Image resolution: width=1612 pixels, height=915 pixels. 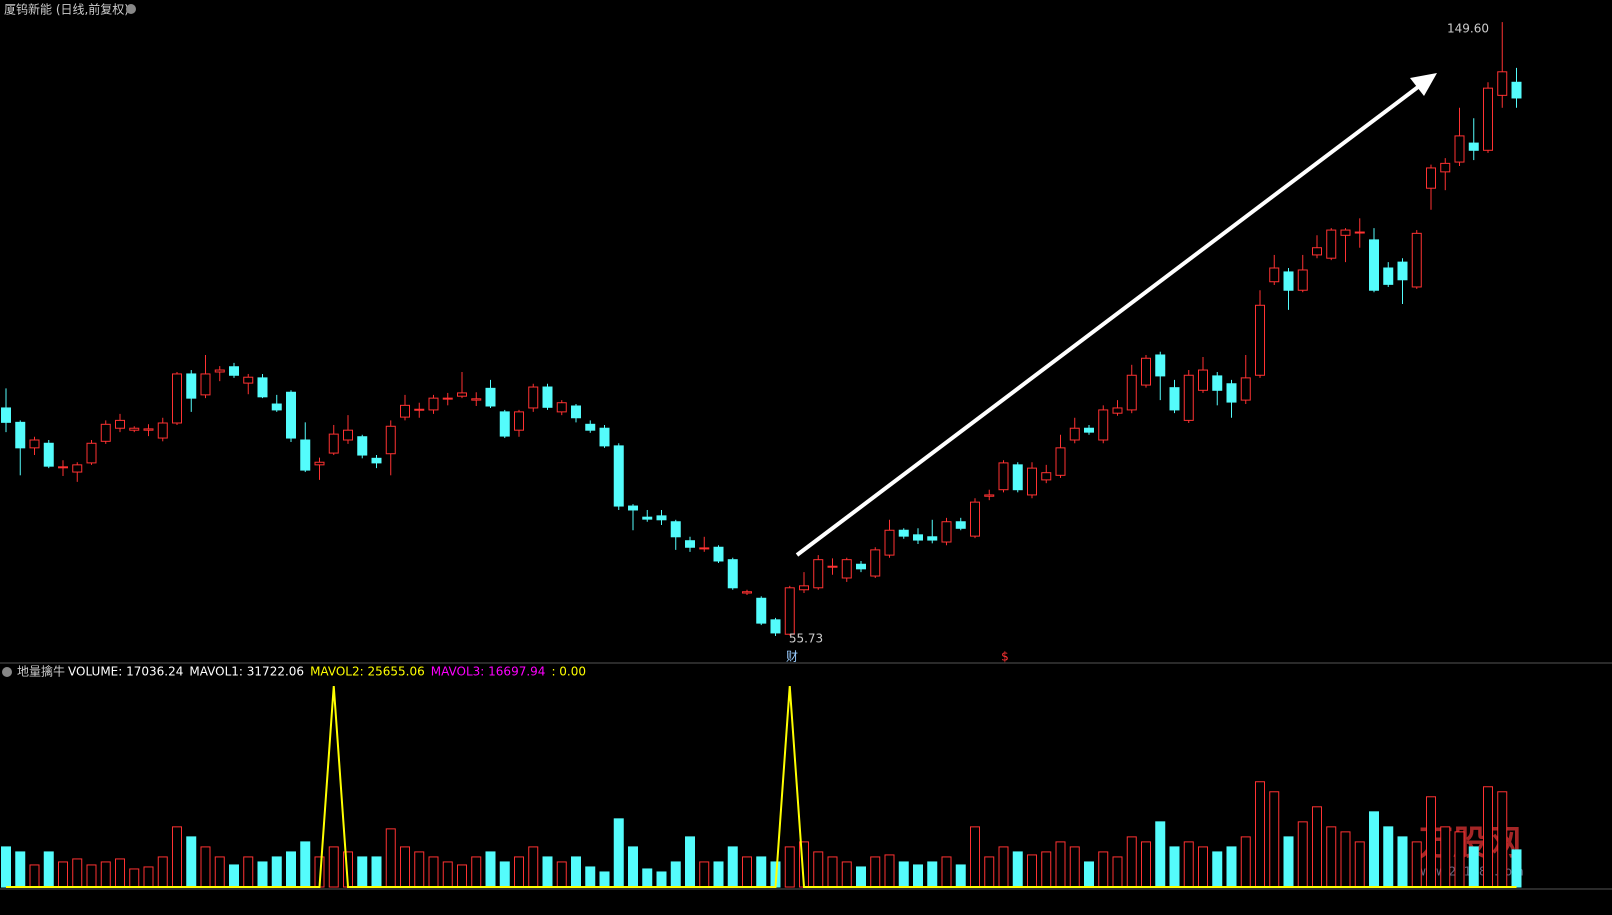 What do you see at coordinates (792, 657) in the screenshot?
I see `event-marker: 财` at bounding box center [792, 657].